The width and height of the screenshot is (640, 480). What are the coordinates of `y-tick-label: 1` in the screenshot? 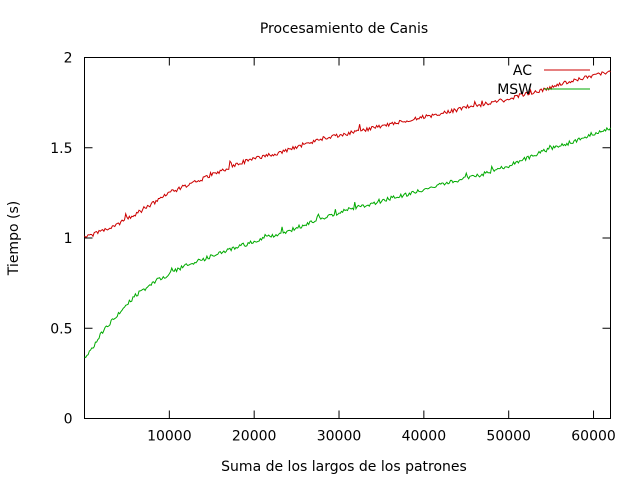 It's located at (68, 239).